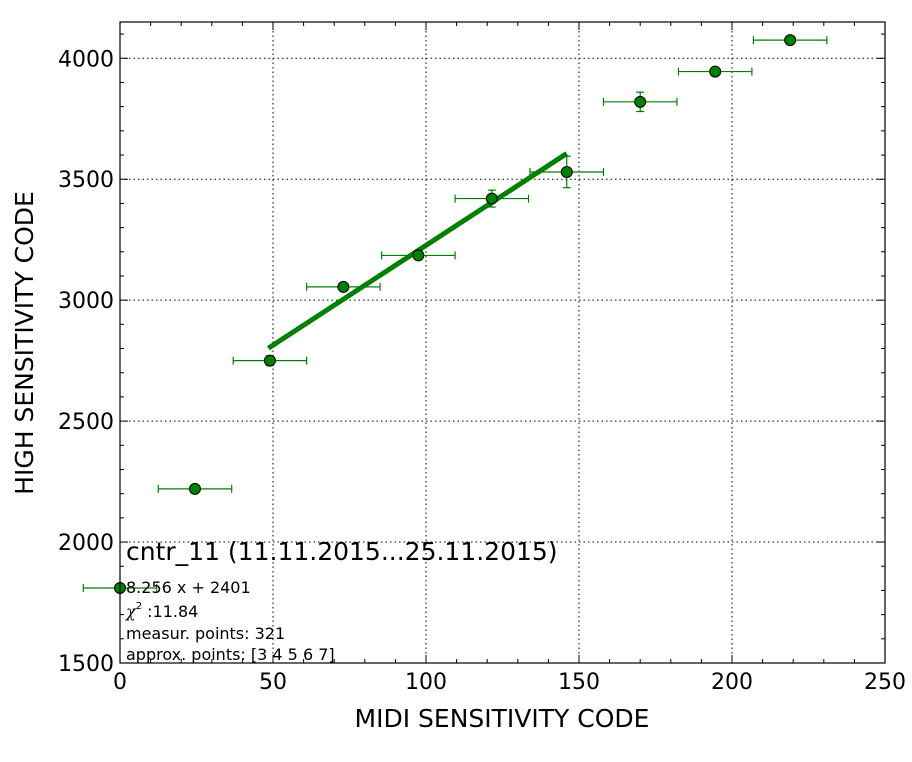  I want to click on y-tick-label: 2000, so click(86, 543).